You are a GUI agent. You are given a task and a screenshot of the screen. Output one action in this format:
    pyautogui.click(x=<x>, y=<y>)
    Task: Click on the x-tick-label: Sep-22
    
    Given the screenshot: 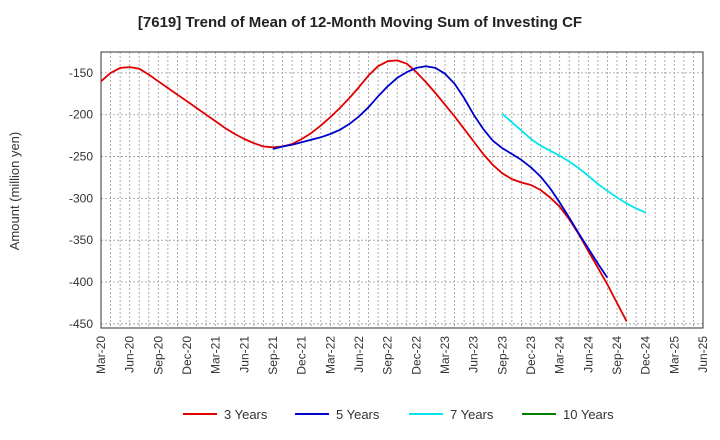 What is the action you would take?
    pyautogui.click(x=388, y=355)
    